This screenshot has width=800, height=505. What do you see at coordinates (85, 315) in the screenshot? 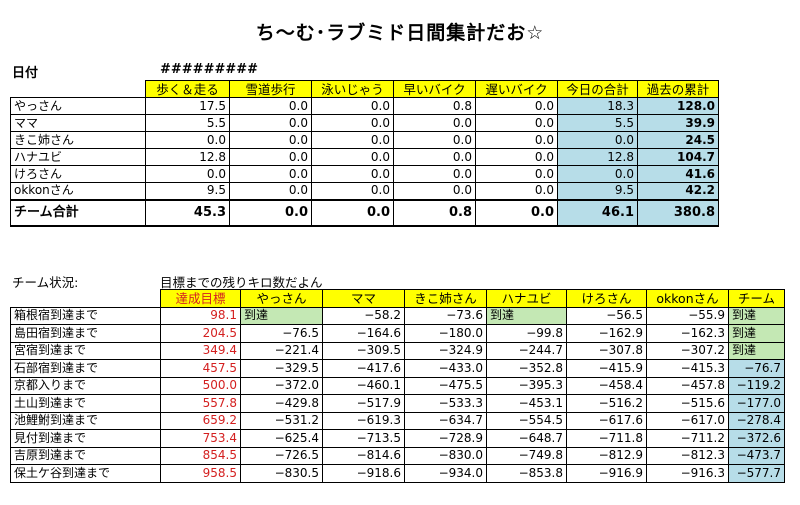
I see `milestone-name: 箱根宿到達まで` at bounding box center [85, 315].